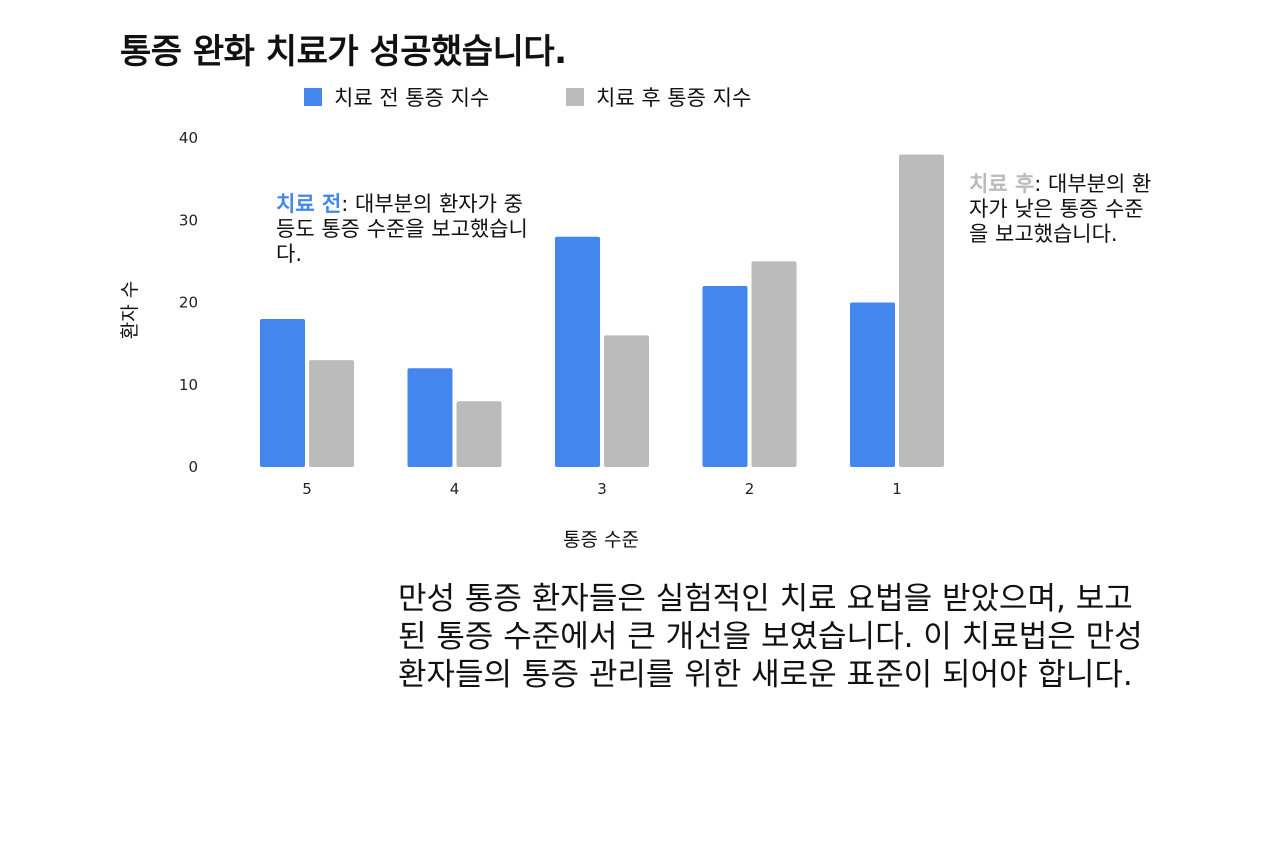  Describe the element at coordinates (575, 97) in the screenshot. I see `legend-swatch-after` at that location.